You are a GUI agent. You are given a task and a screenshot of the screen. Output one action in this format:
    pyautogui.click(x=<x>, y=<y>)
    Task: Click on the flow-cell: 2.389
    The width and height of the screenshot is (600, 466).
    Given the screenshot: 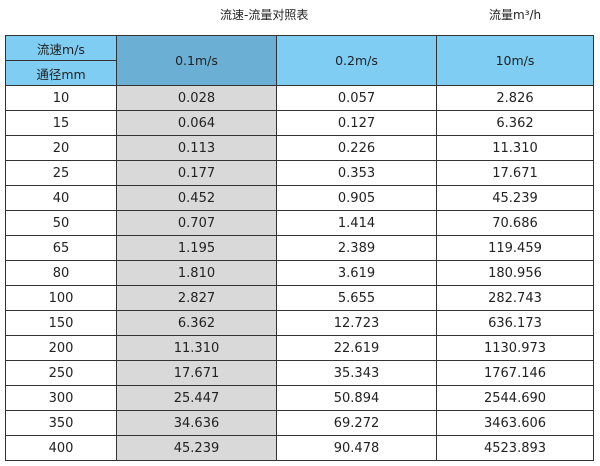 What is the action you would take?
    pyautogui.click(x=356, y=248)
    